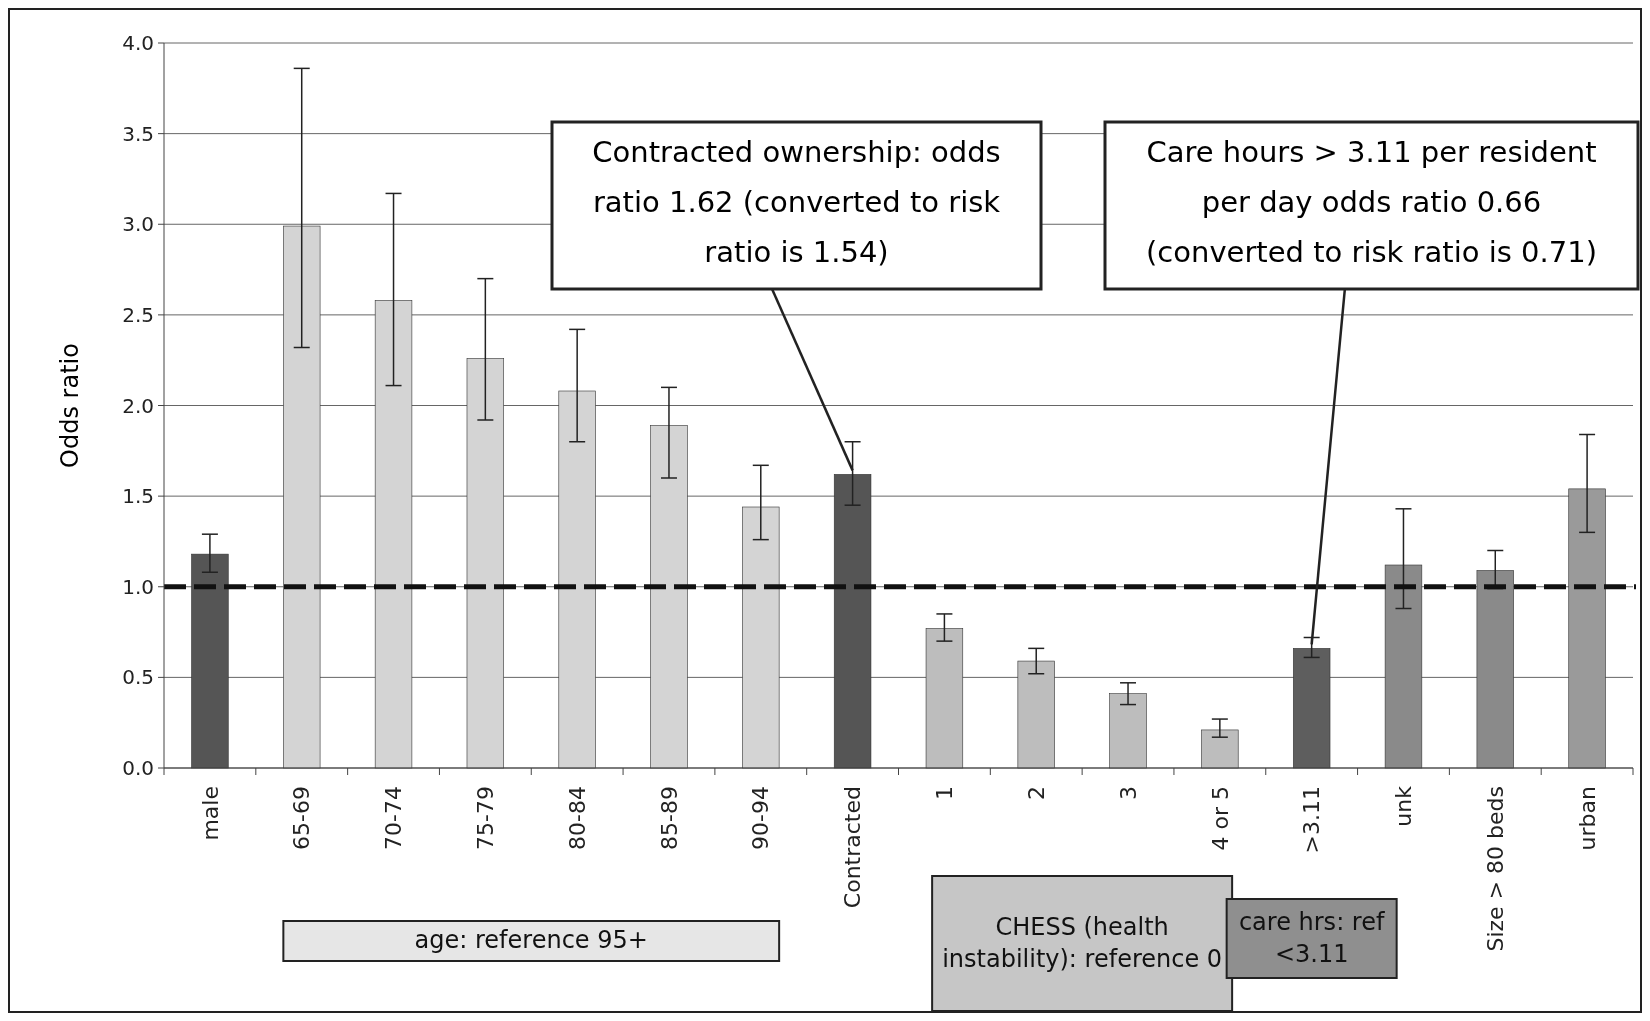 Image resolution: width=1650 pixels, height=1021 pixels. I want to click on y-tick-label: 1.0, so click(138, 586).